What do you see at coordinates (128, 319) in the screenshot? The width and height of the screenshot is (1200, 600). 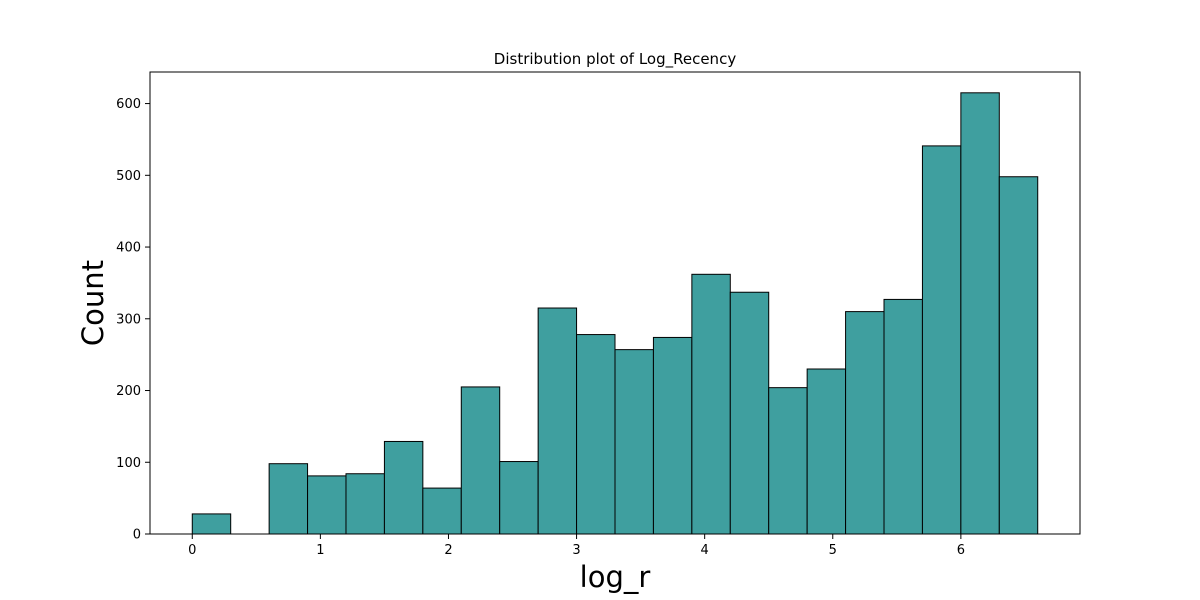 I see `y-tick-label: 300` at bounding box center [128, 319].